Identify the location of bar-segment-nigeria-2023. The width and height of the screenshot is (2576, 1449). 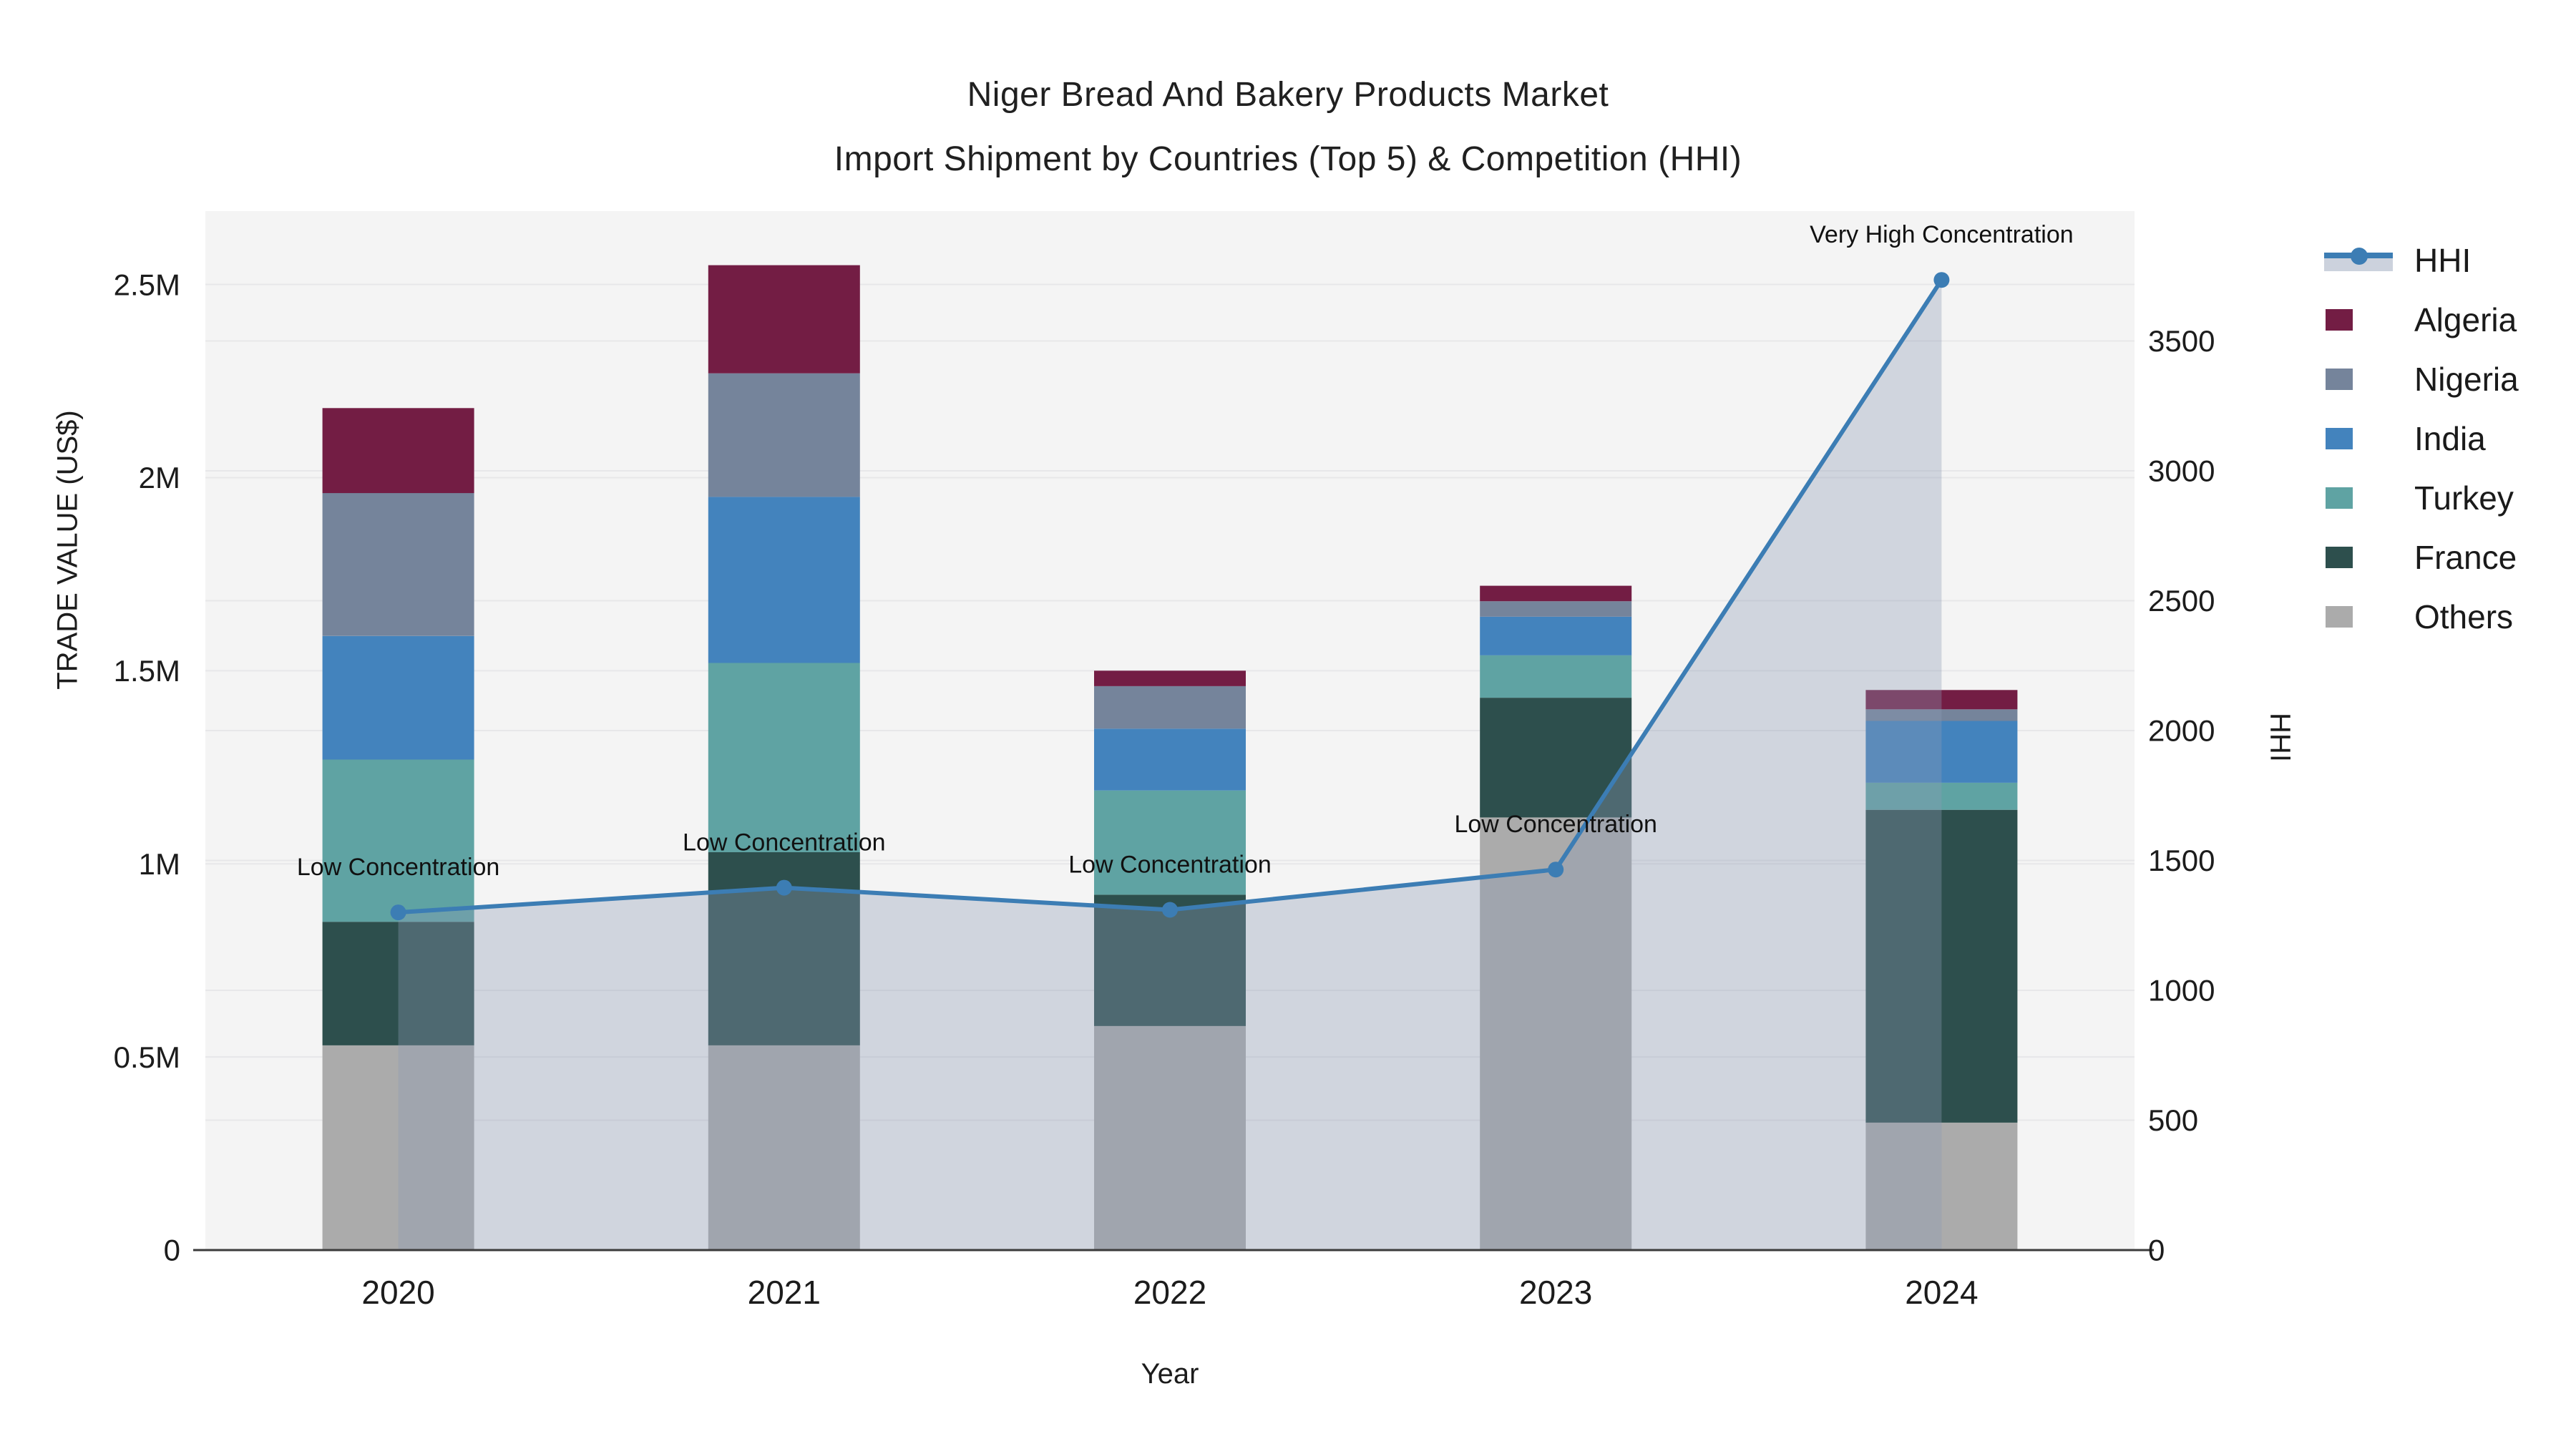
(1556, 609).